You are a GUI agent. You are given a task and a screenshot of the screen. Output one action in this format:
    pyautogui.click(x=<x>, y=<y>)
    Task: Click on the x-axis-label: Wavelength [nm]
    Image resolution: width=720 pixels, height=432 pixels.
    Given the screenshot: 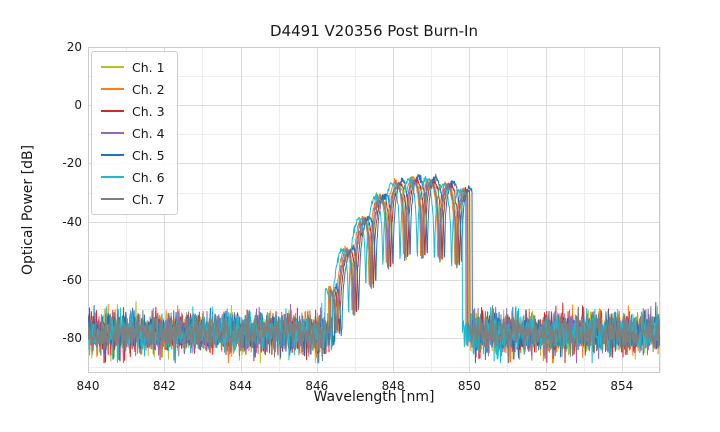 What is the action you would take?
    pyautogui.click(x=374, y=397)
    